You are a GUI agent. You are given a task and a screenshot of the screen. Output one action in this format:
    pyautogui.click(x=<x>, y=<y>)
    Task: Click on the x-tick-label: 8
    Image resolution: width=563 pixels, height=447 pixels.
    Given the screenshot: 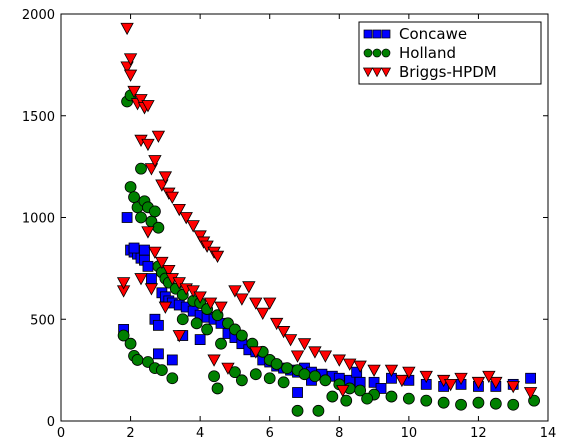 What is the action you would take?
    pyautogui.click(x=339, y=433)
    